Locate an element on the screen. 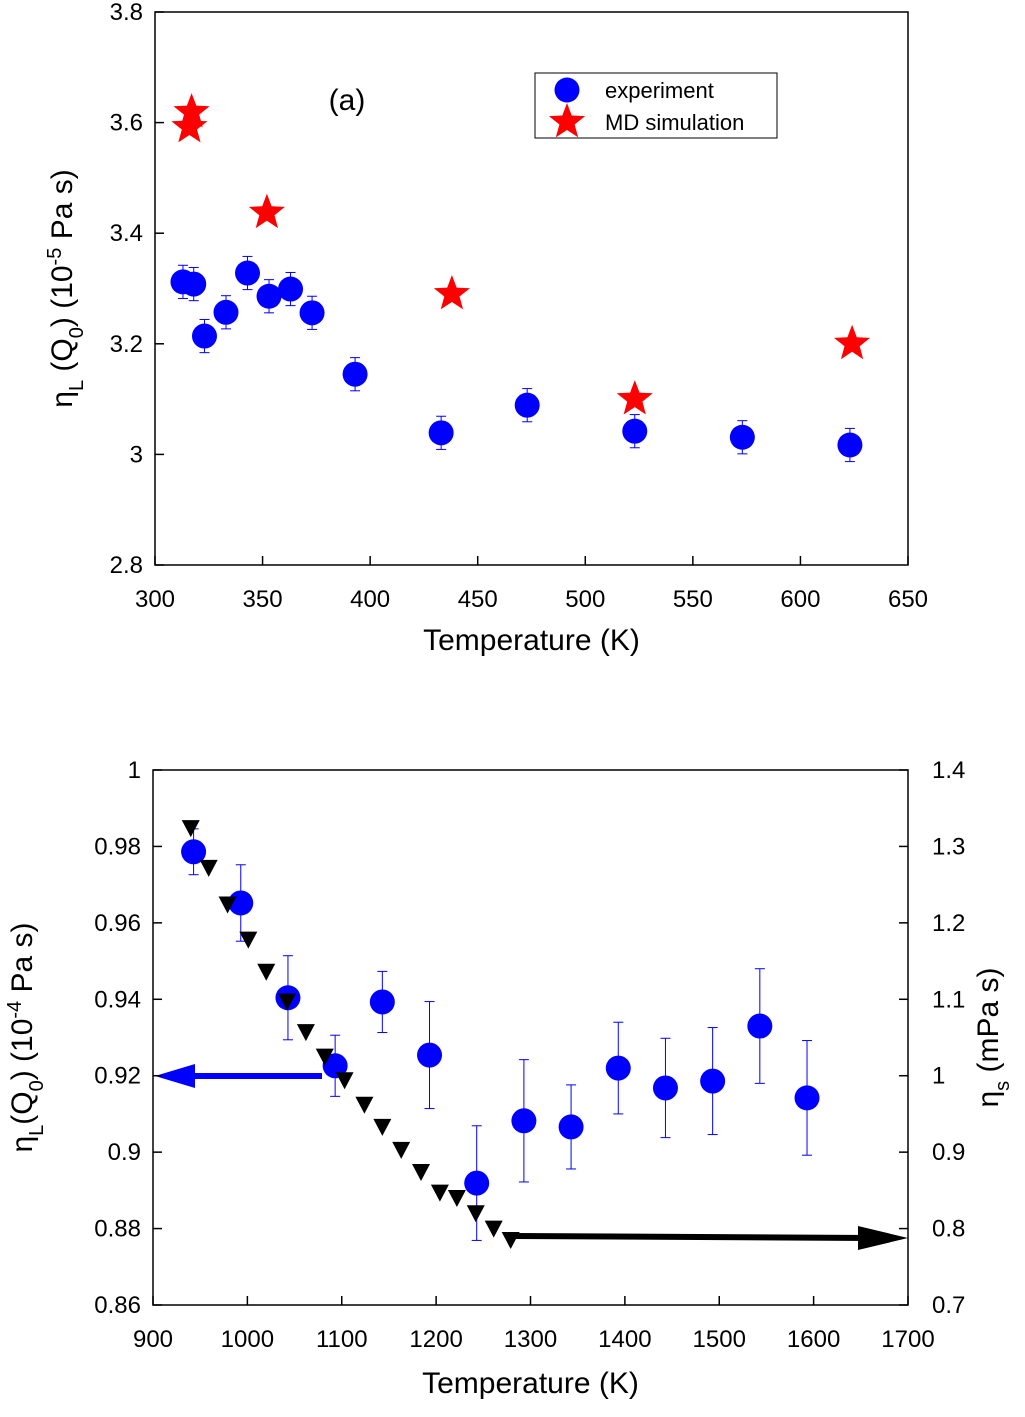  y-axis-label: ηL (Q0) (10-5 Pa s) is located at coordinates (66, 288).